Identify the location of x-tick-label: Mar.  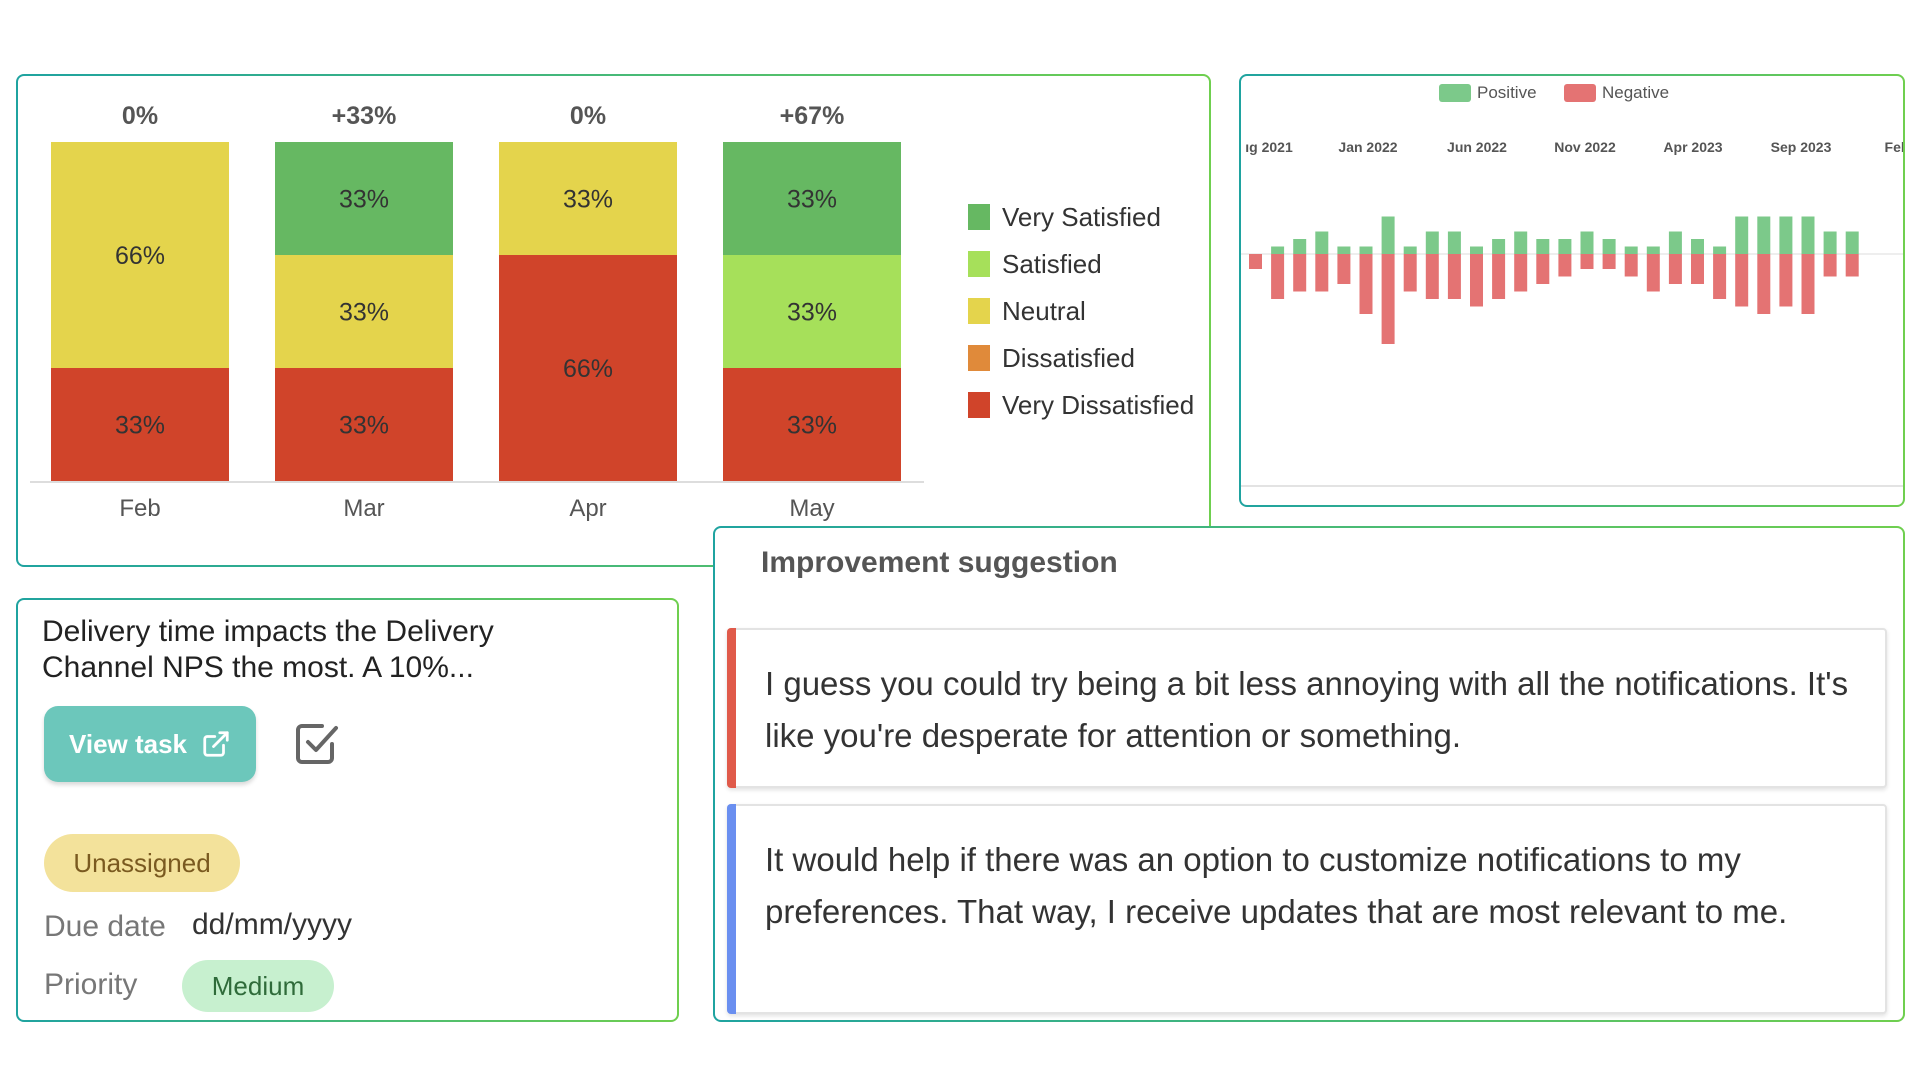
(363, 508).